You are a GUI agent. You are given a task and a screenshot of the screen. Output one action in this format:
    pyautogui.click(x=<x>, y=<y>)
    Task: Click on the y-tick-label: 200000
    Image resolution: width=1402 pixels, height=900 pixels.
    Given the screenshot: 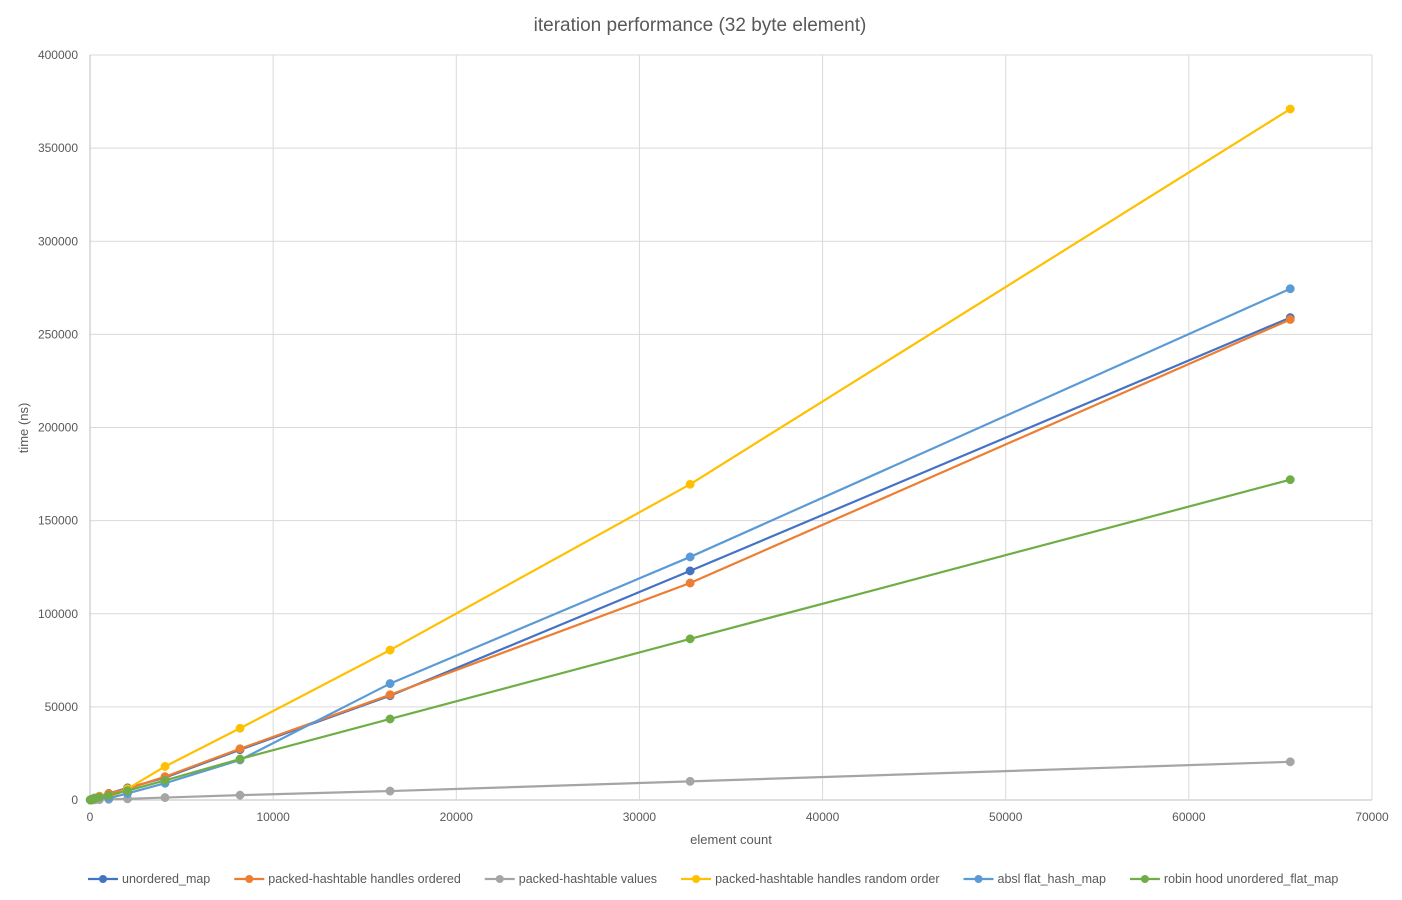 What is the action you would take?
    pyautogui.click(x=58, y=428)
    